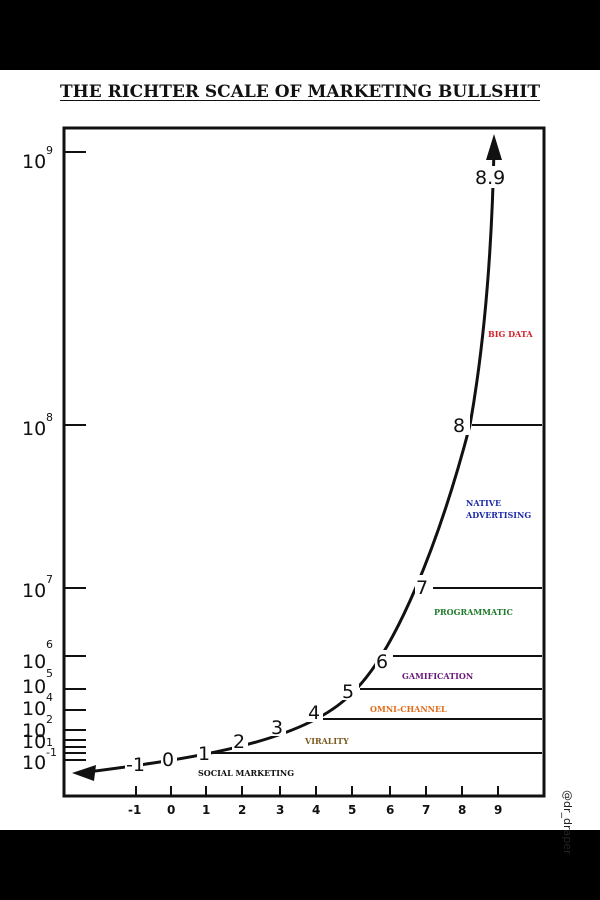 The image size is (600, 900). Describe the element at coordinates (483, 503) in the screenshot. I see `band-label-native: NATIVE` at that location.